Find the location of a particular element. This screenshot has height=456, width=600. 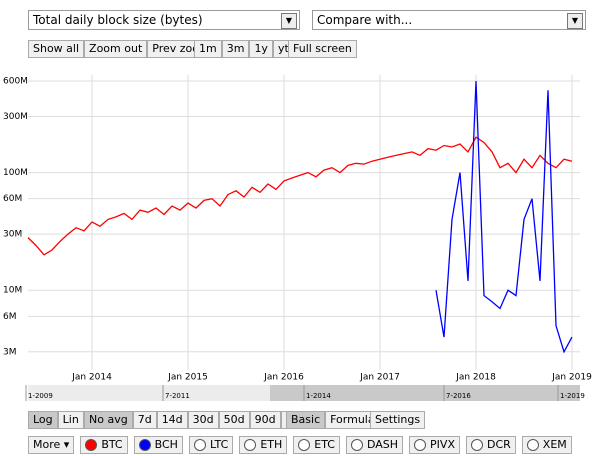

scale-group: Log Lin is located at coordinates (56, 420).